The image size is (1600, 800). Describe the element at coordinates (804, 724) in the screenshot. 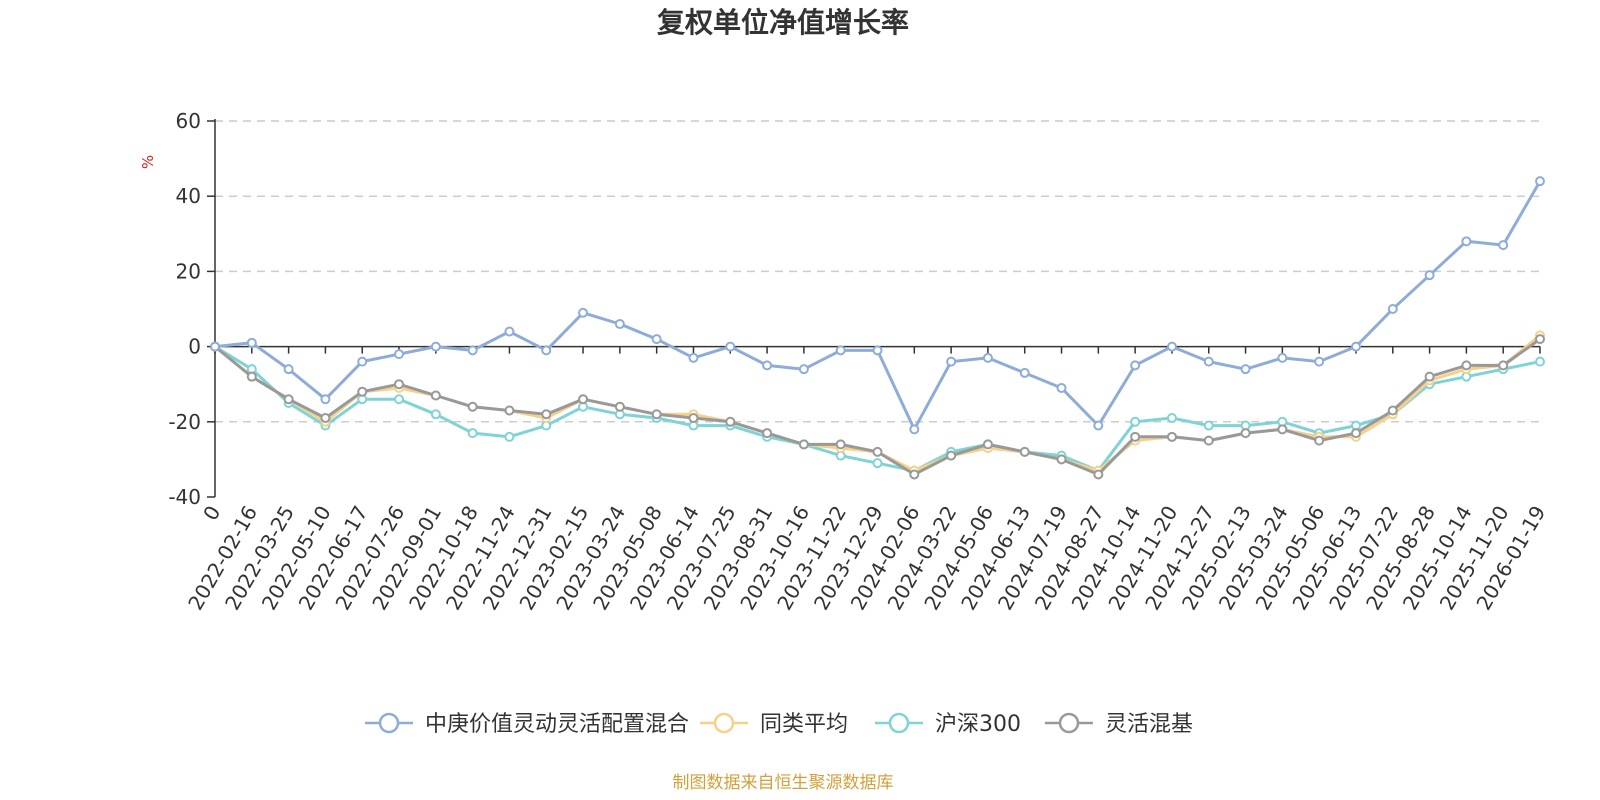

I see `legend-label: 同类平均` at that location.